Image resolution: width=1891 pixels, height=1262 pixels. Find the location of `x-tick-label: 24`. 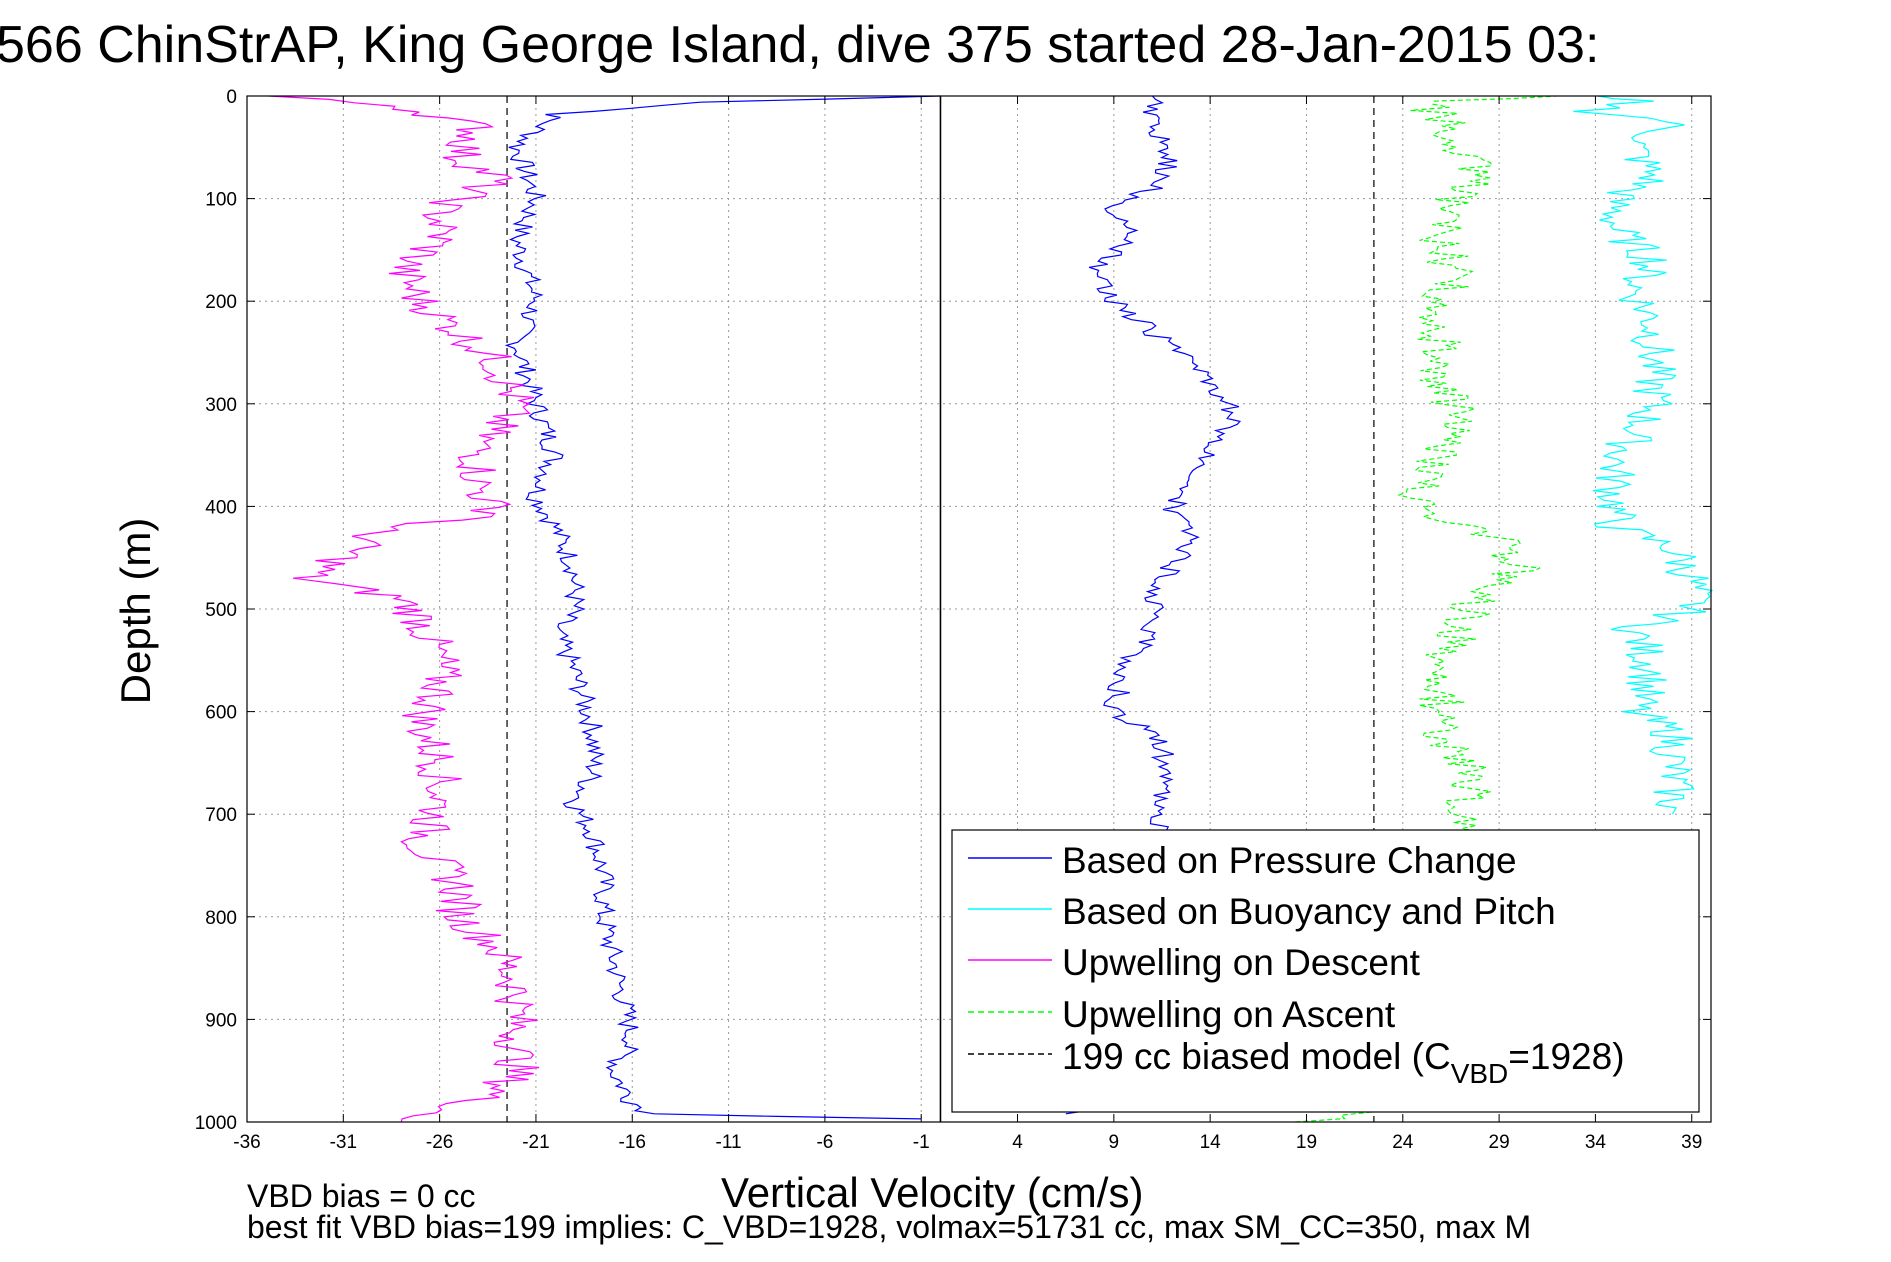

x-tick-label: 24 is located at coordinates (1403, 1142).